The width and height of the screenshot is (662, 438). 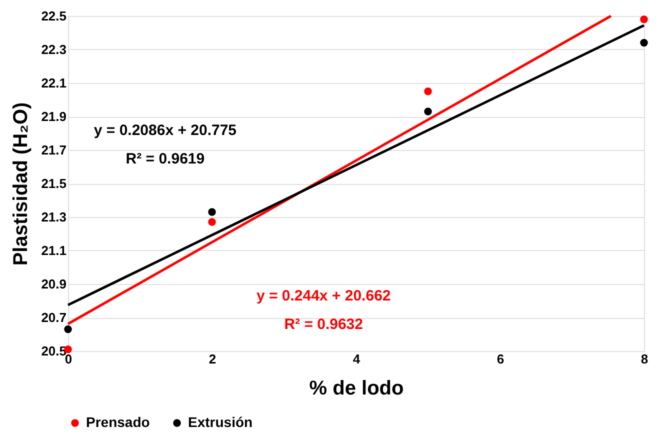 What do you see at coordinates (644, 359) in the screenshot?
I see `x-tick-label: 8` at bounding box center [644, 359].